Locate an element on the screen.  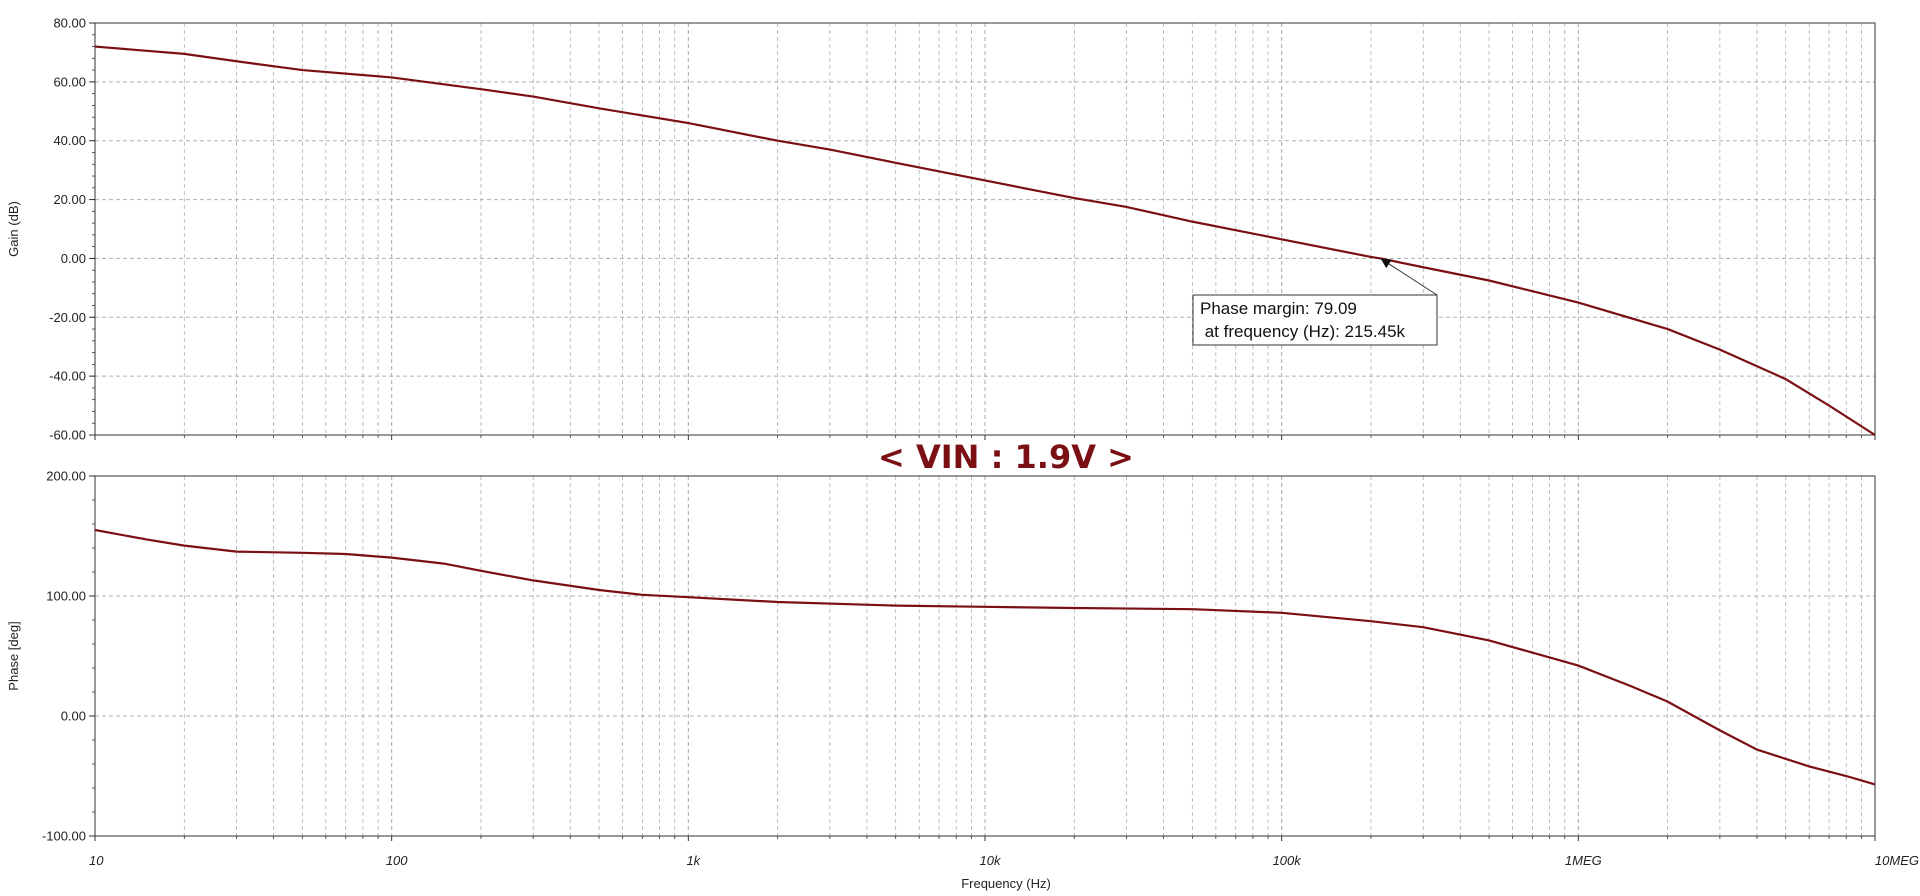
annotation-phase-margin-text: Phase margin: 79.09 is located at coordinates (1278, 308).